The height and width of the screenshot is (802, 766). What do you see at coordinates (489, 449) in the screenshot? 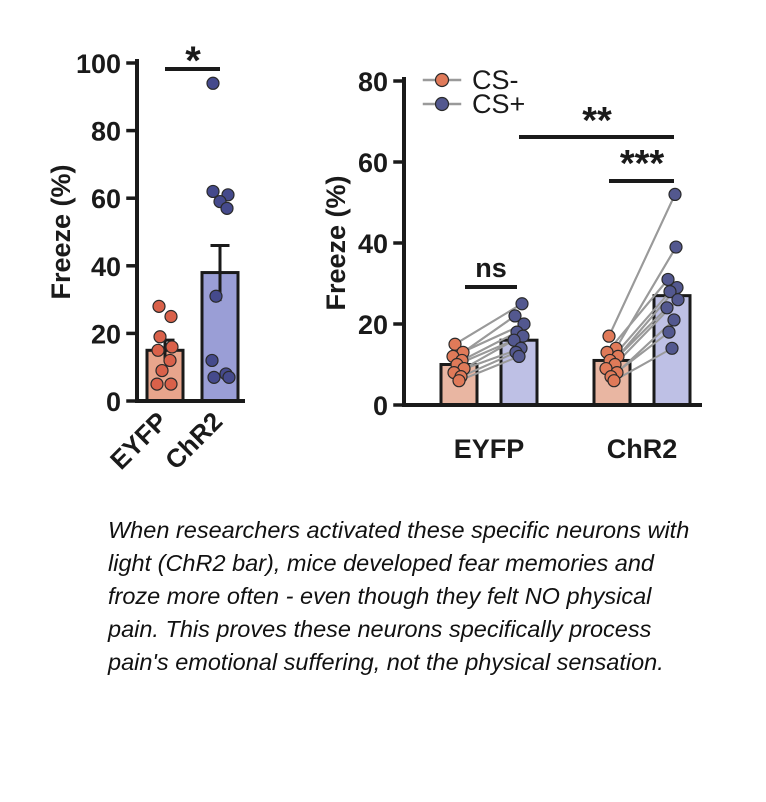
I see `x-tick-label: EYFP` at bounding box center [489, 449].